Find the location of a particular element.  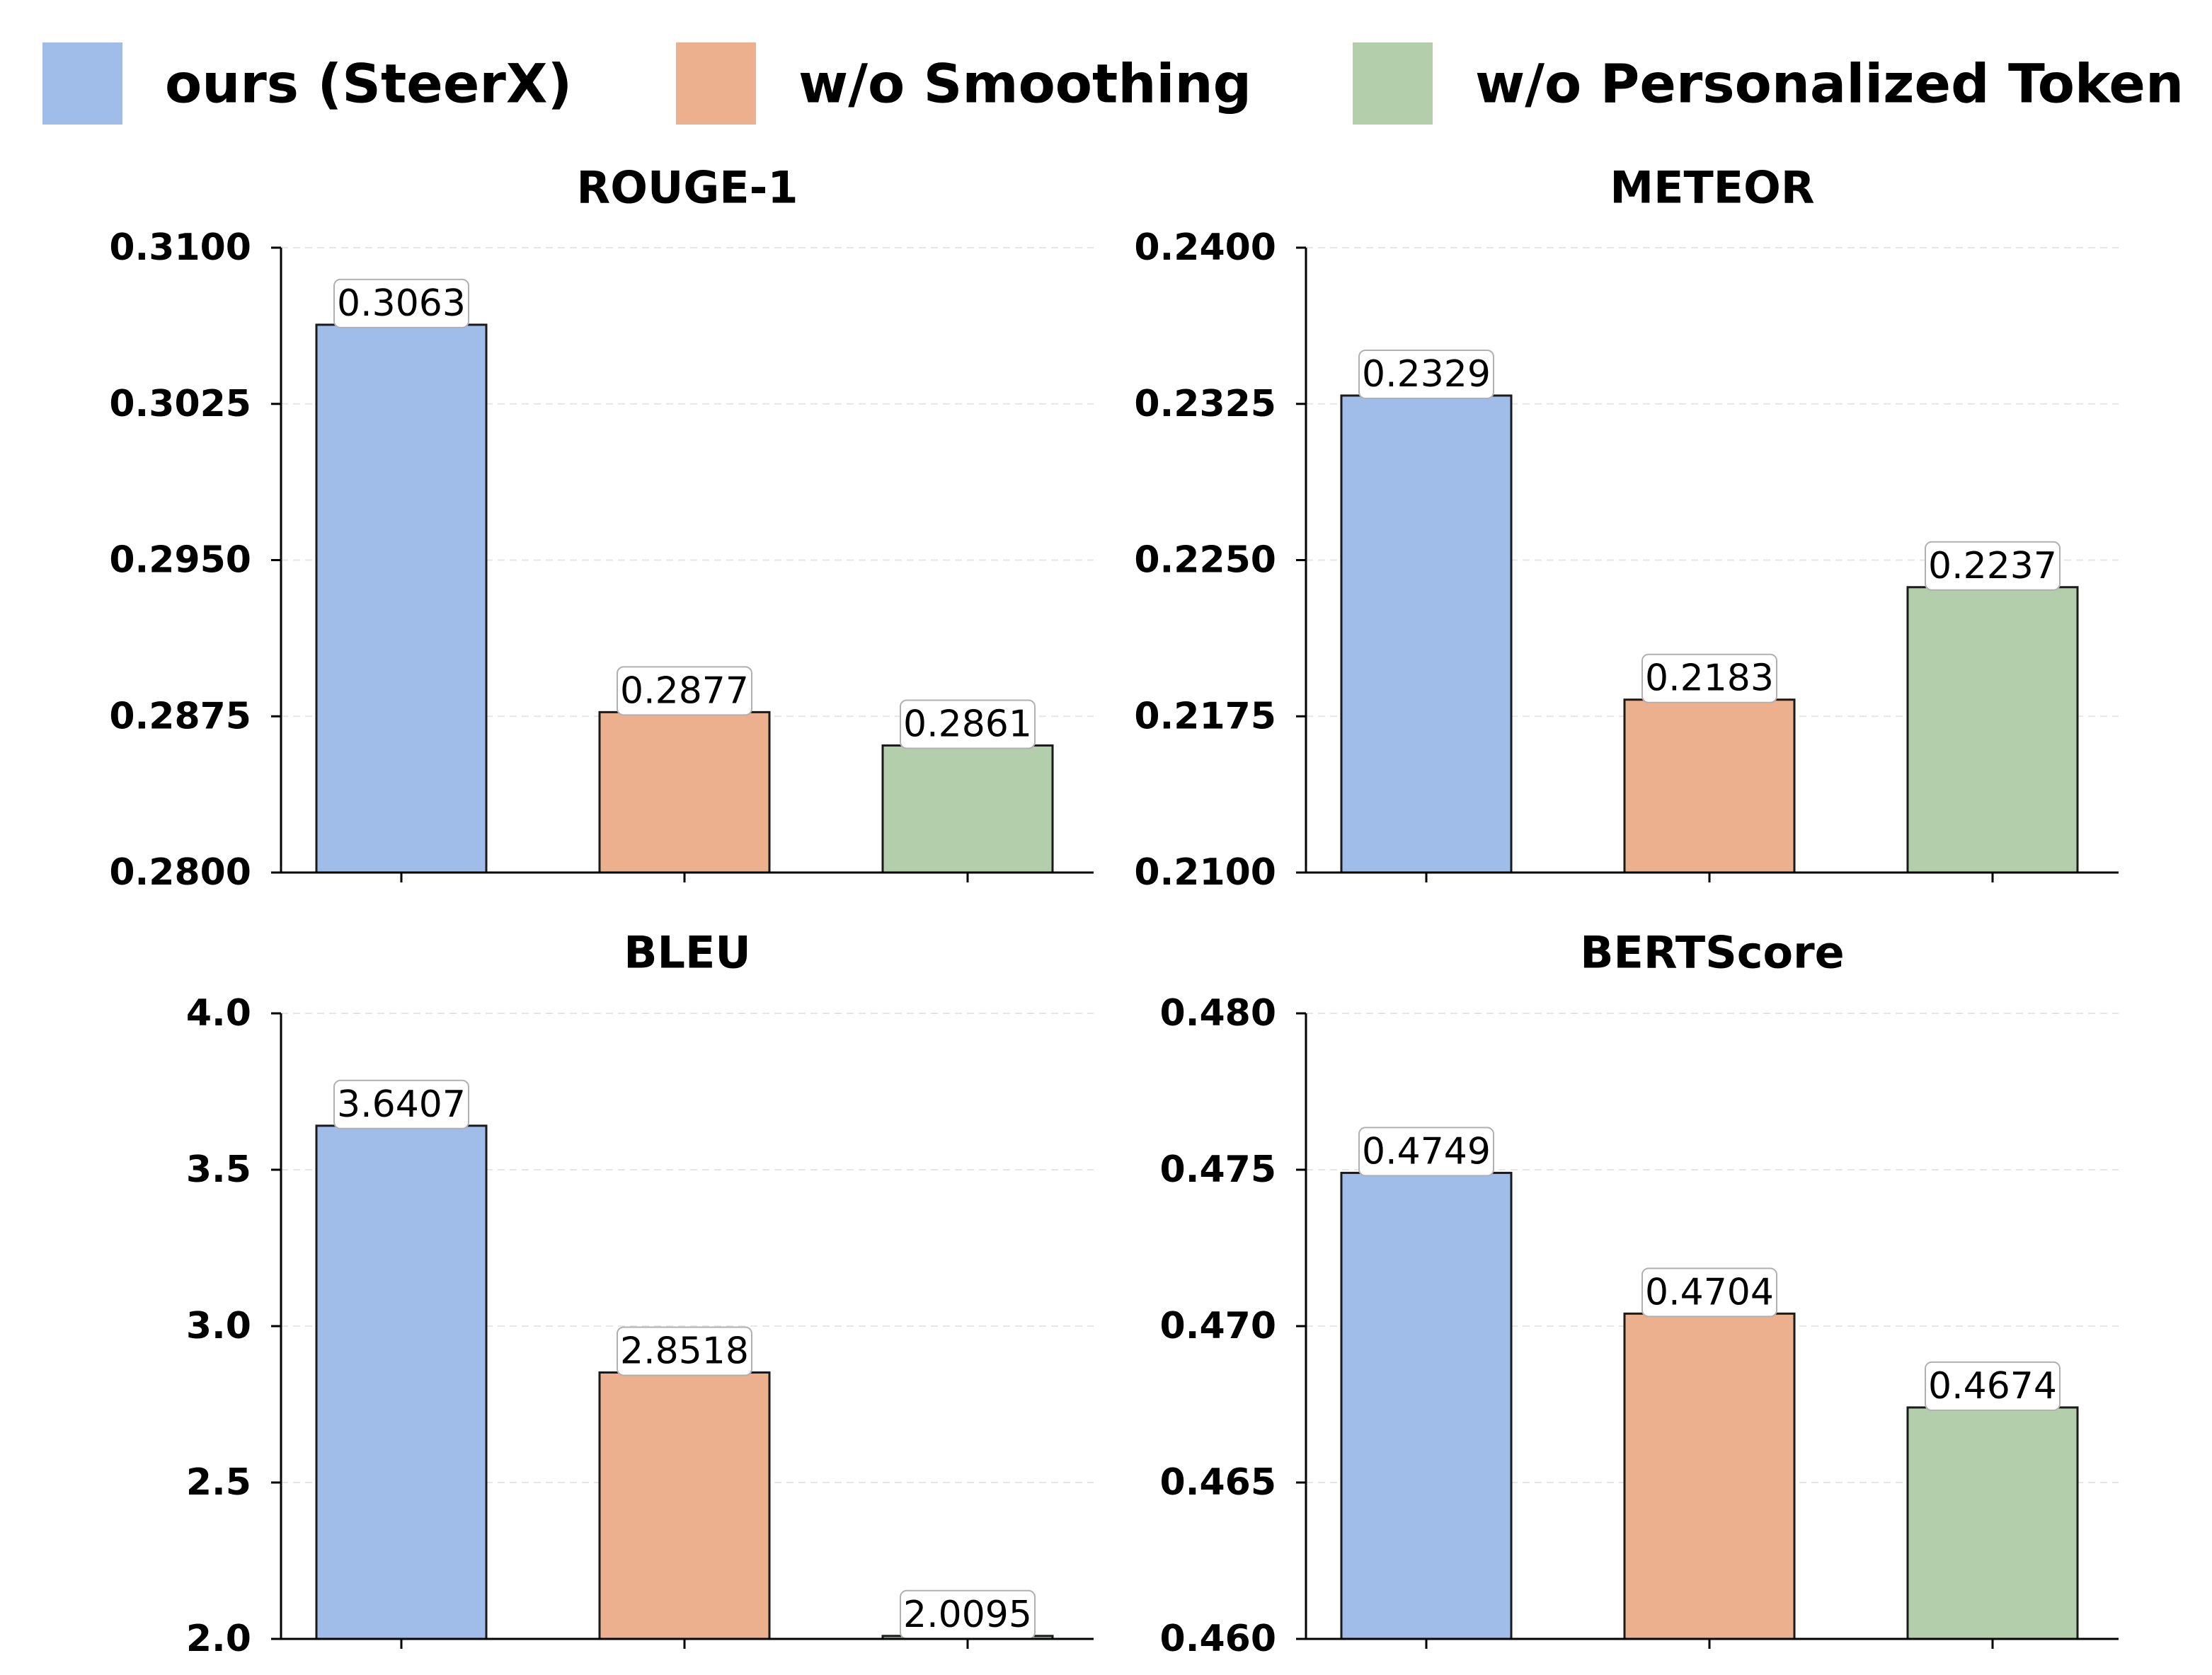

rouge-1-value-label-wo-smoothing: 0.2877 is located at coordinates (684, 690).